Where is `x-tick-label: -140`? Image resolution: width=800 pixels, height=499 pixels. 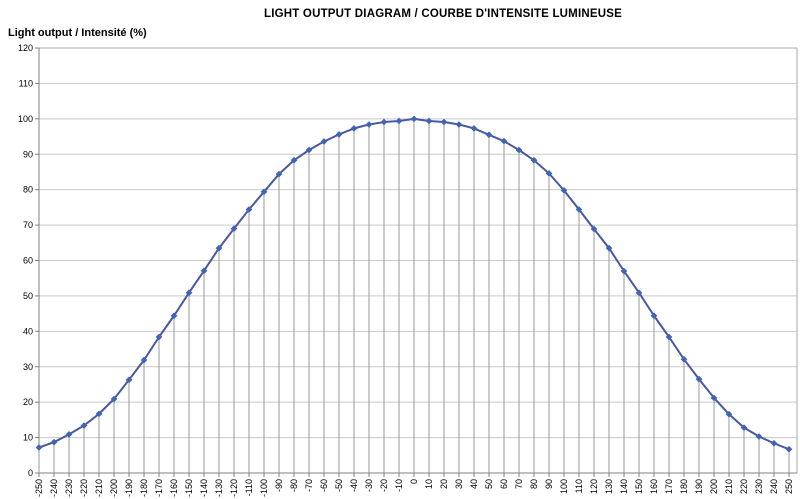
x-tick-label: -140 is located at coordinates (204, 488).